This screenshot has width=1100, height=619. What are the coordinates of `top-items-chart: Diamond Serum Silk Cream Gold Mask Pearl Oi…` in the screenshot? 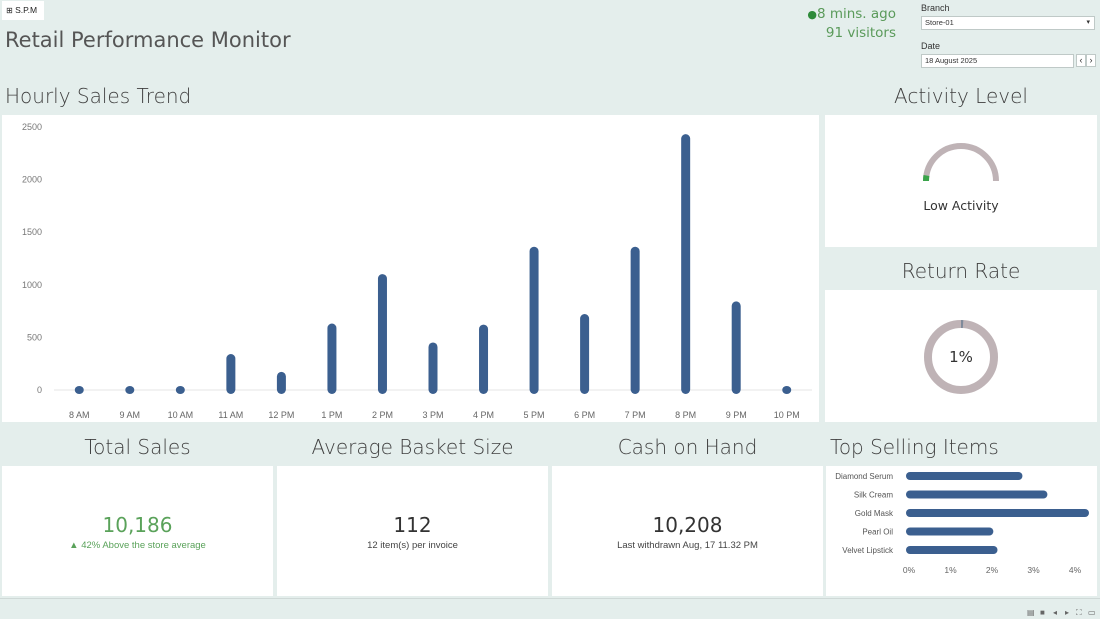 It's located at (962, 523).